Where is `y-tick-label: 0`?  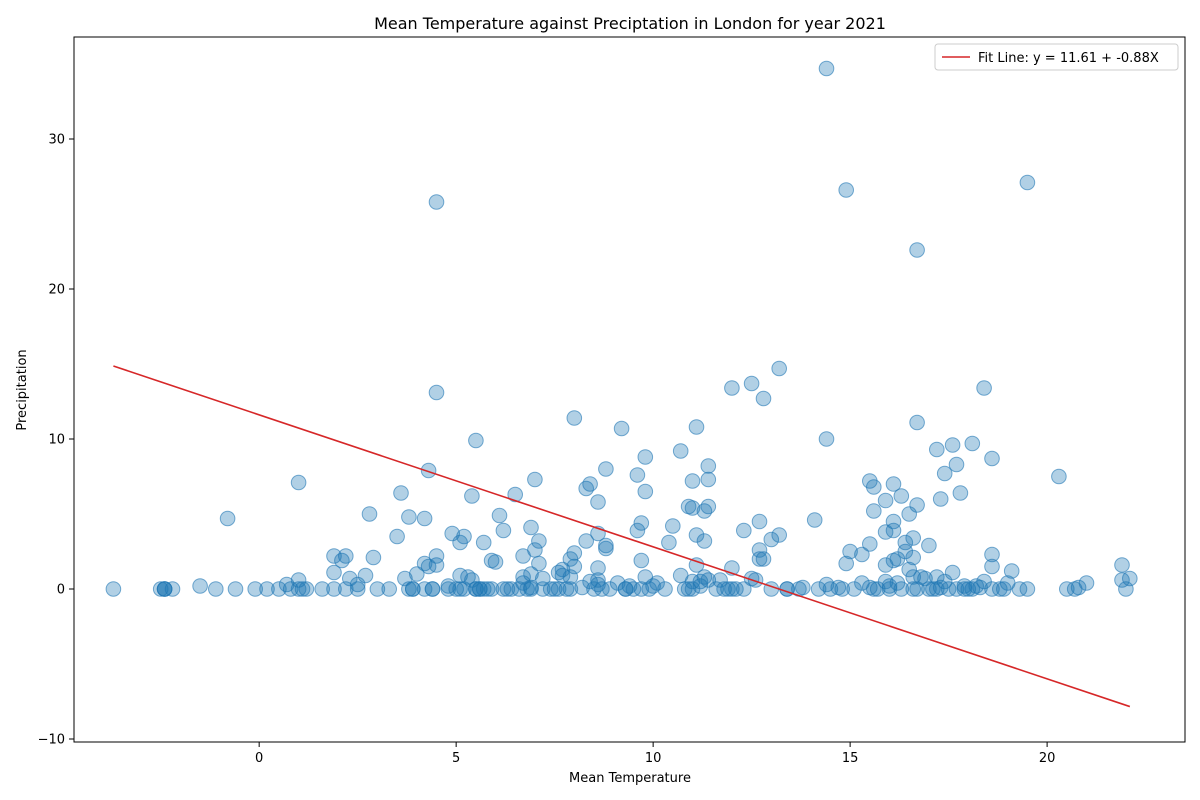 y-tick-label: 0 is located at coordinates (61, 590).